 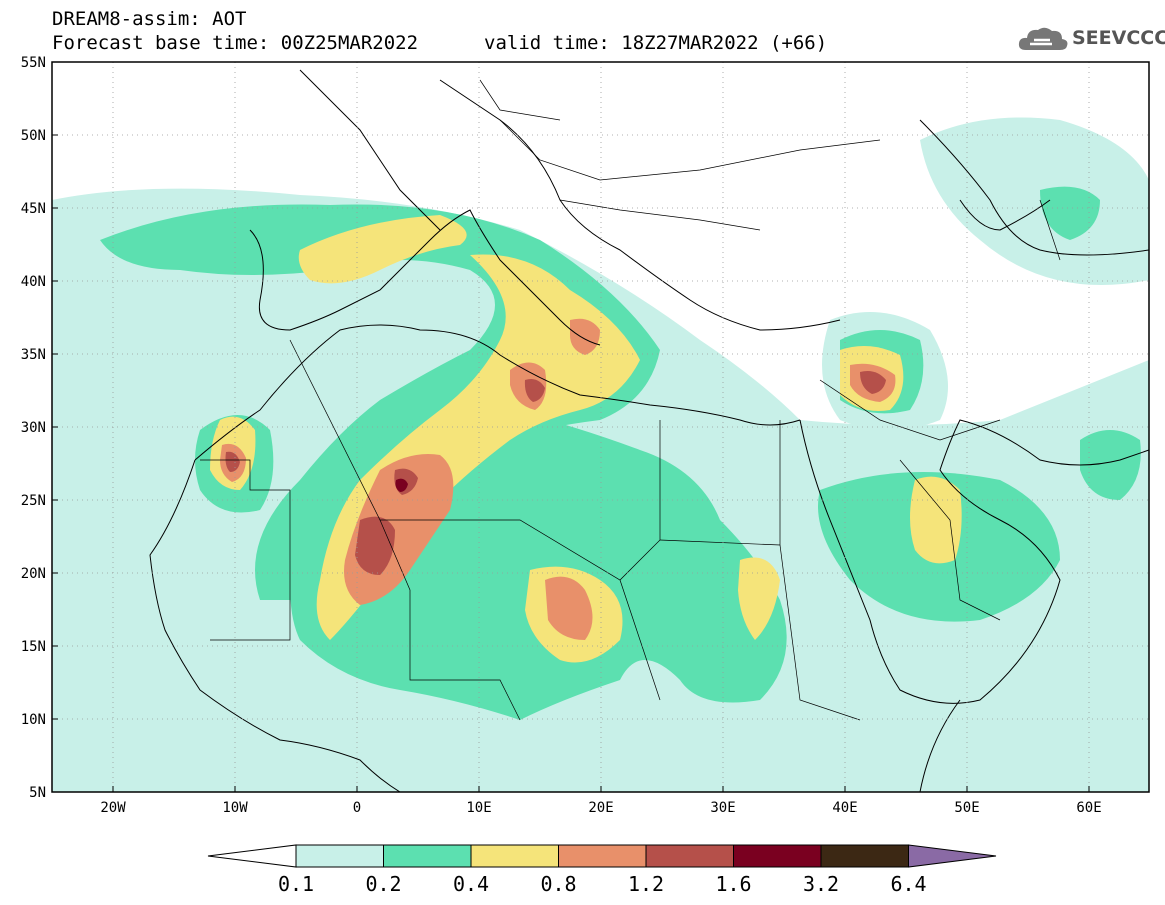 What do you see at coordinates (37, 793) in the screenshot?
I see `lat-label: 5N` at bounding box center [37, 793].